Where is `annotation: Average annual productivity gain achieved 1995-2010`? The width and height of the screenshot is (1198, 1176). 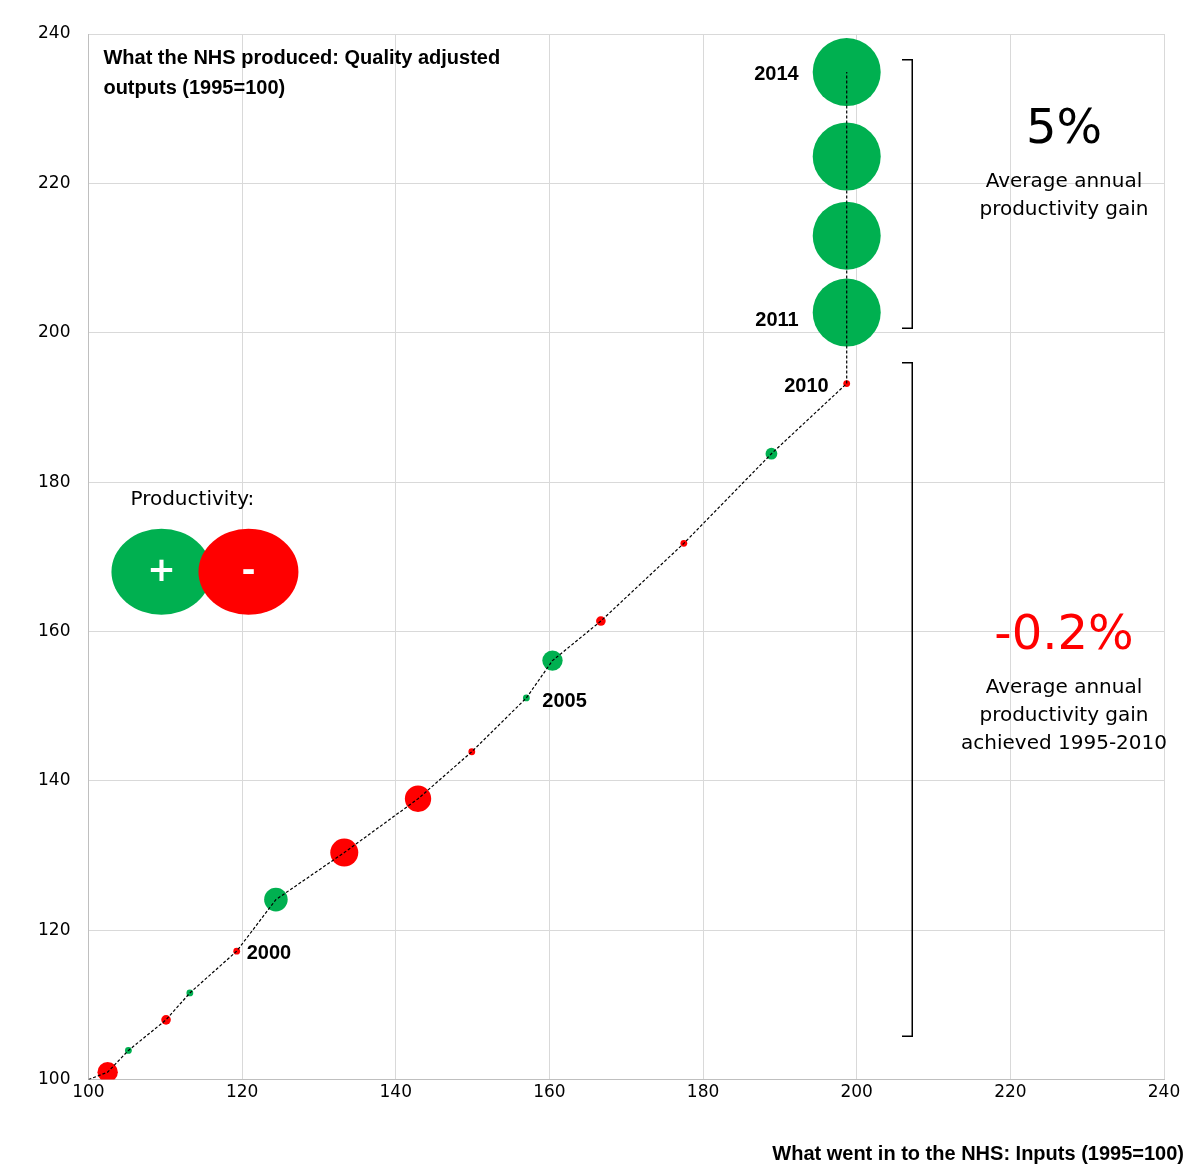
annotation: Average annual productivity gain achieved 1995-2010 is located at coordinates (1064, 714).